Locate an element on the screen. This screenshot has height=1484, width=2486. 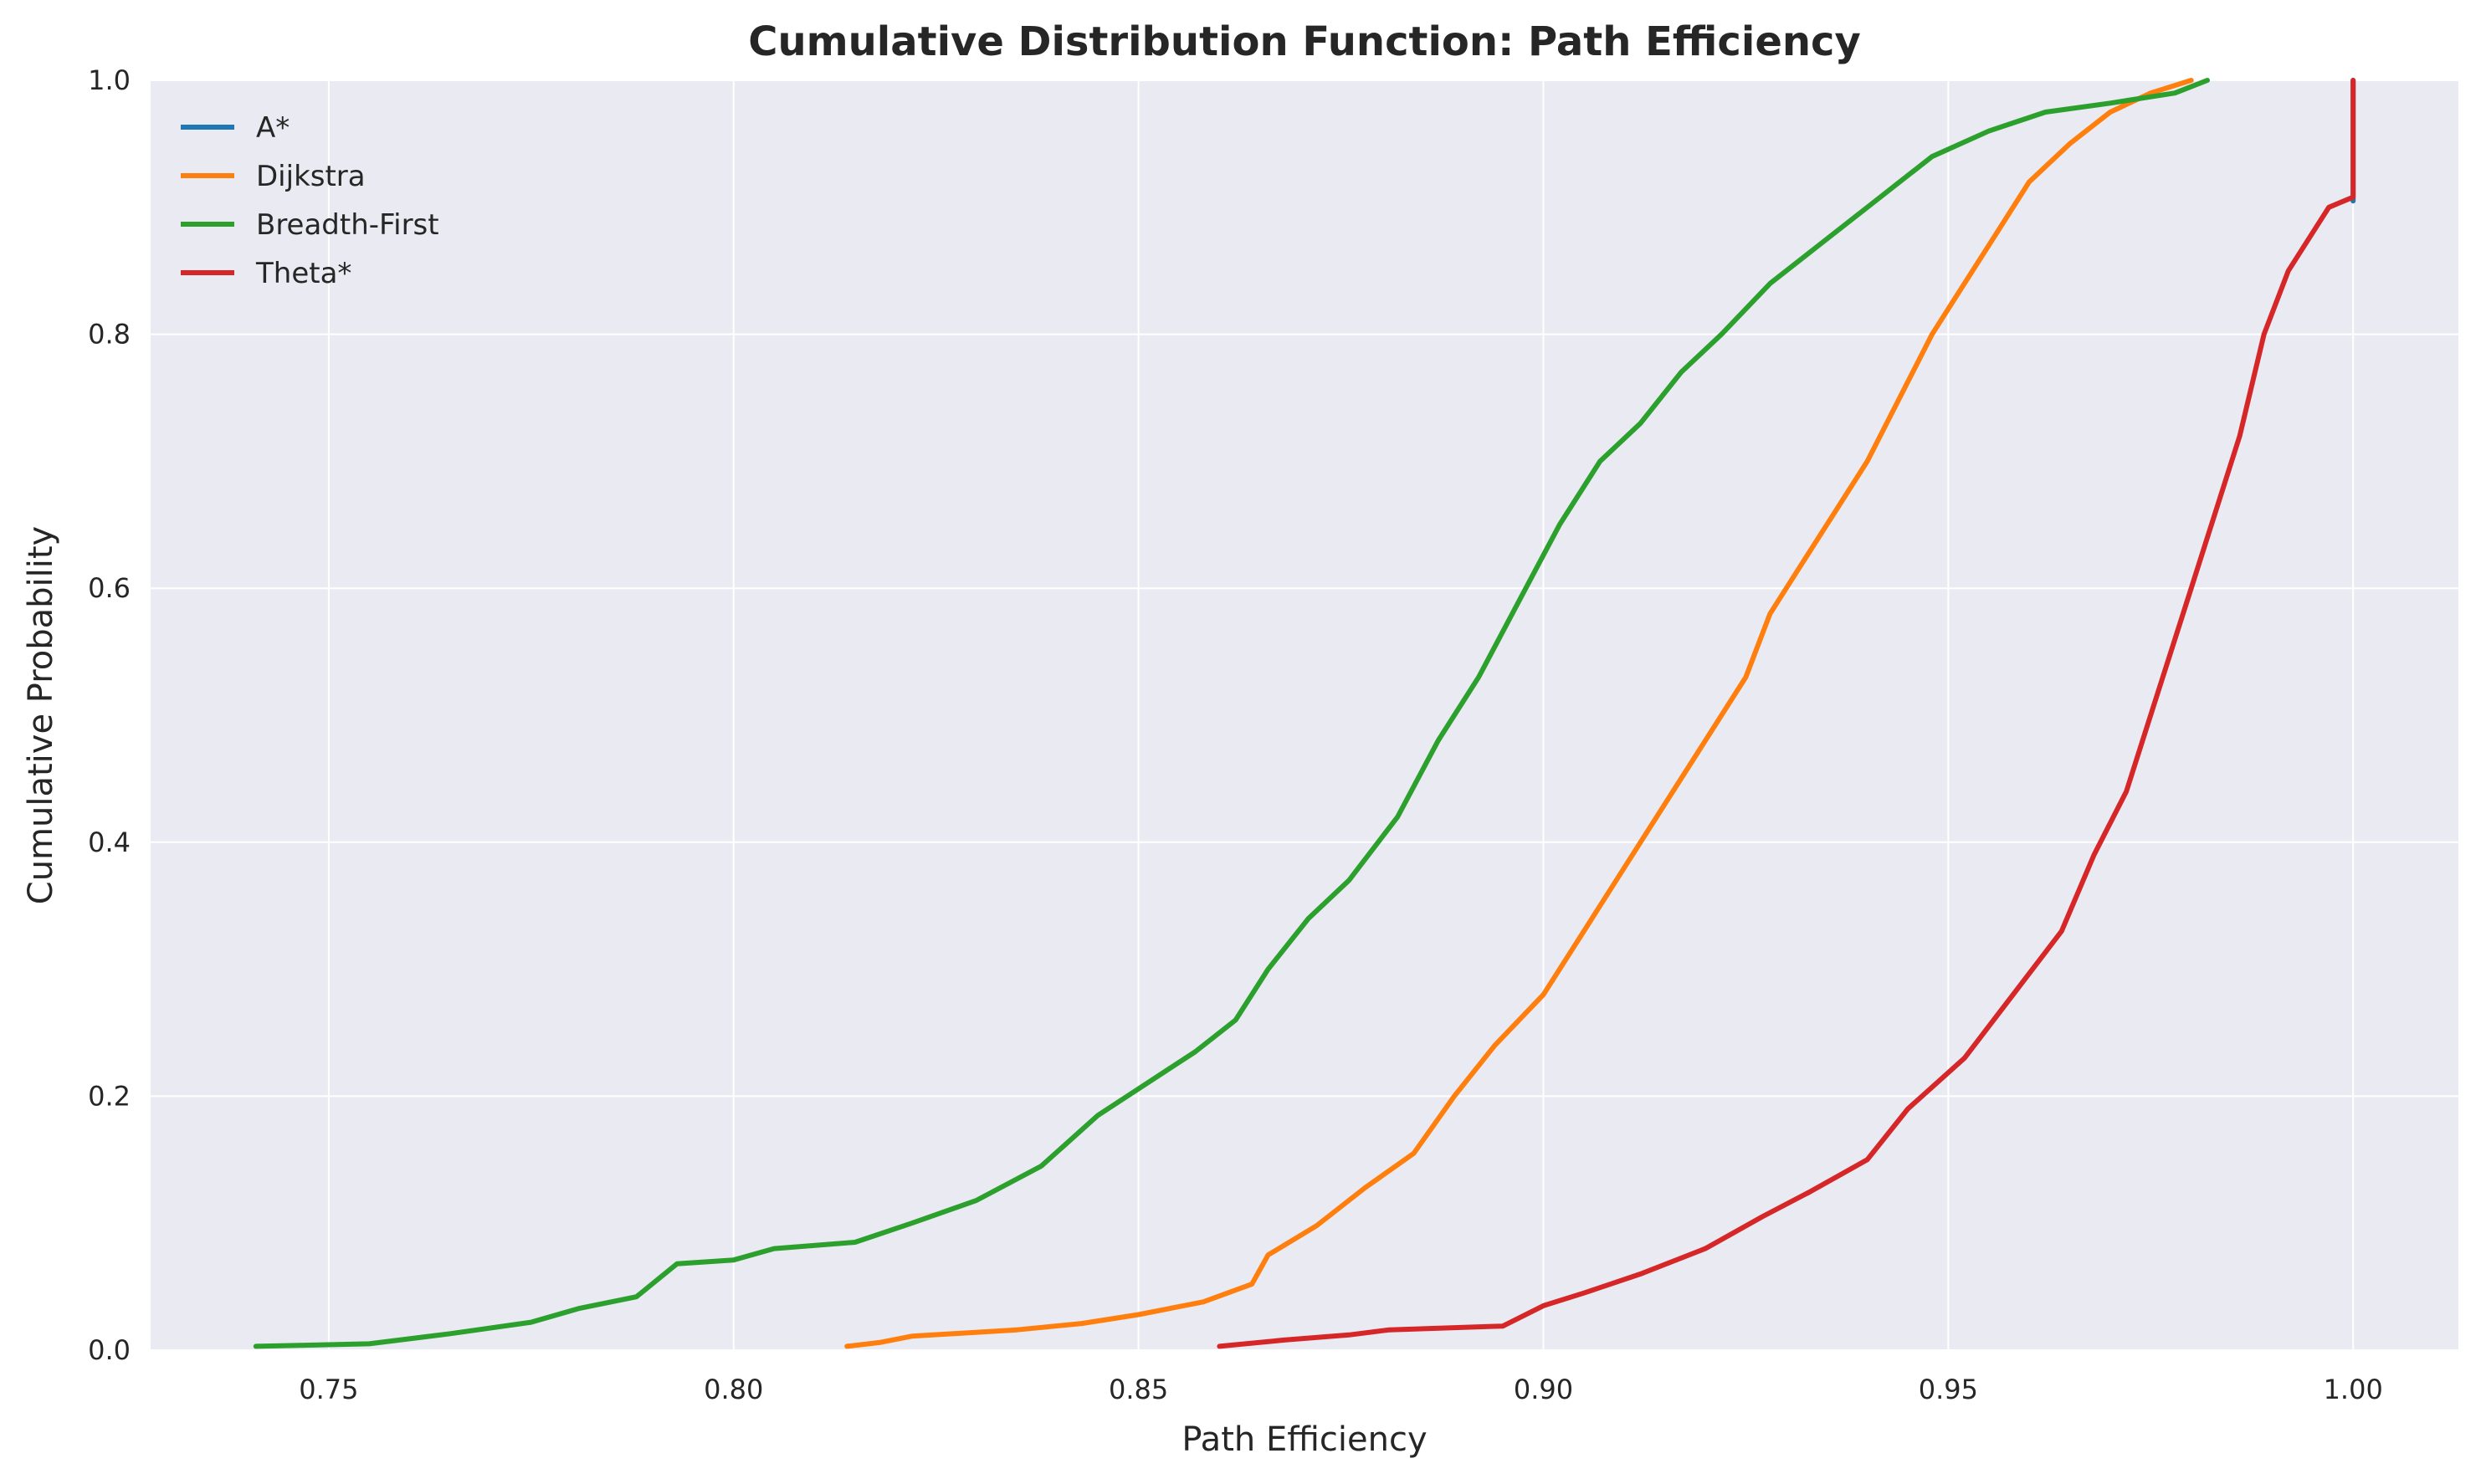
y-tick-label: 0.0 is located at coordinates (109, 1350).